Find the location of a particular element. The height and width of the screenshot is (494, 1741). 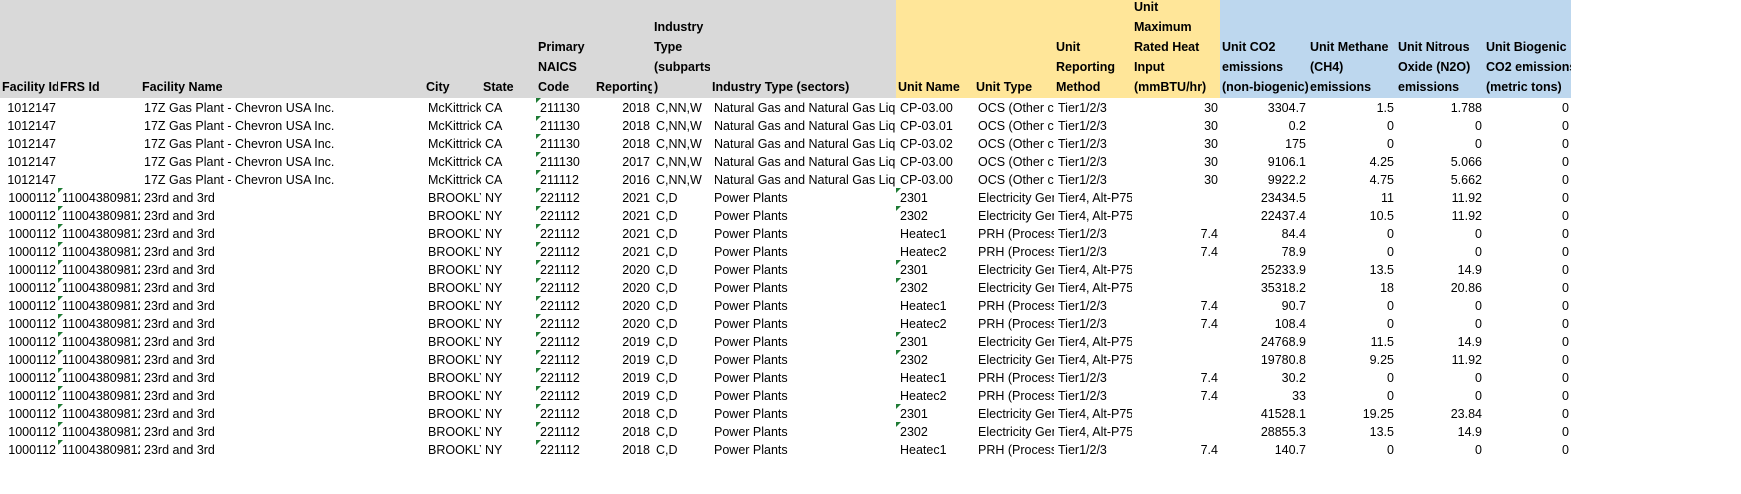

cell-ch4: 0 is located at coordinates (1390, 378).